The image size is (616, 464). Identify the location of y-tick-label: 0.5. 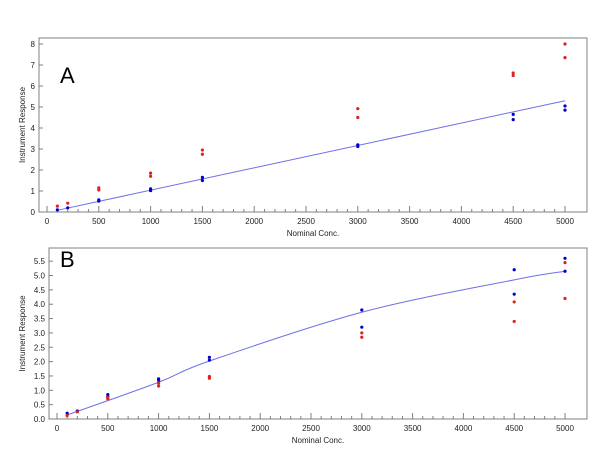
(40, 405).